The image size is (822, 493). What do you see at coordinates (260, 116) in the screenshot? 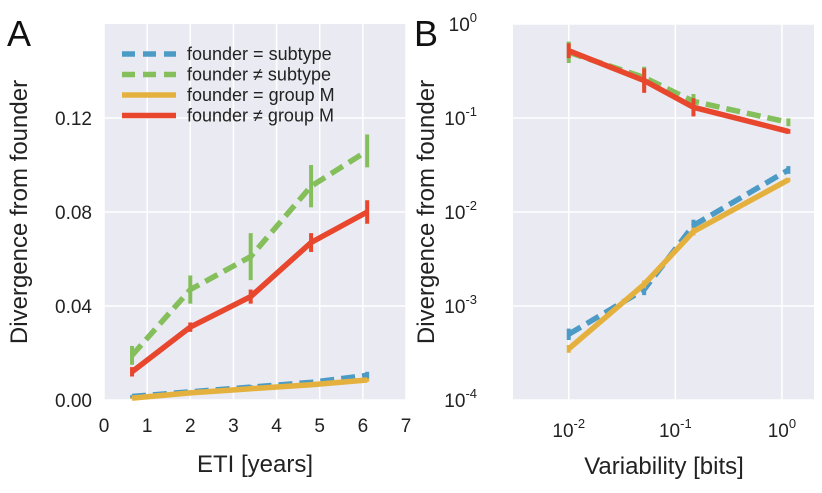
I see `legend-label: founder ≠ group M` at bounding box center [260, 116].